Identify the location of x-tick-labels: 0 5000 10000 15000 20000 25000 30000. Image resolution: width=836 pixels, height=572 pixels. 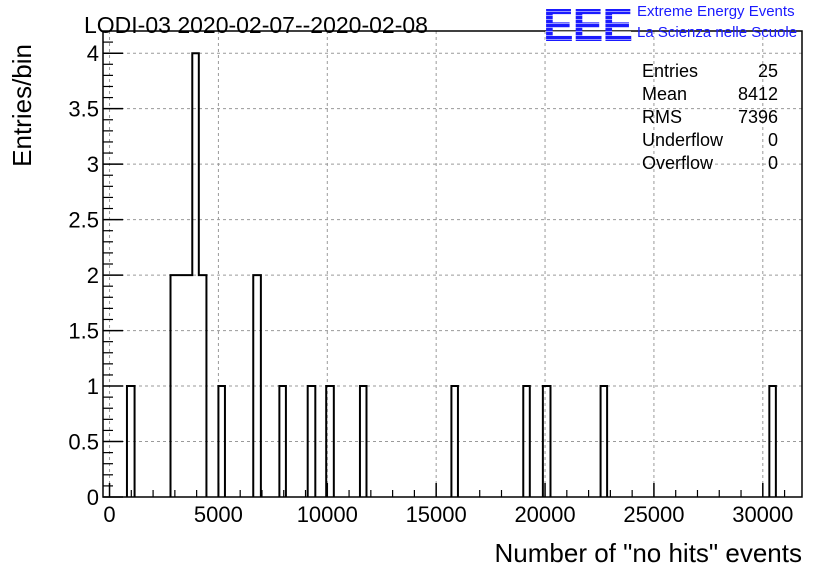
(448, 514).